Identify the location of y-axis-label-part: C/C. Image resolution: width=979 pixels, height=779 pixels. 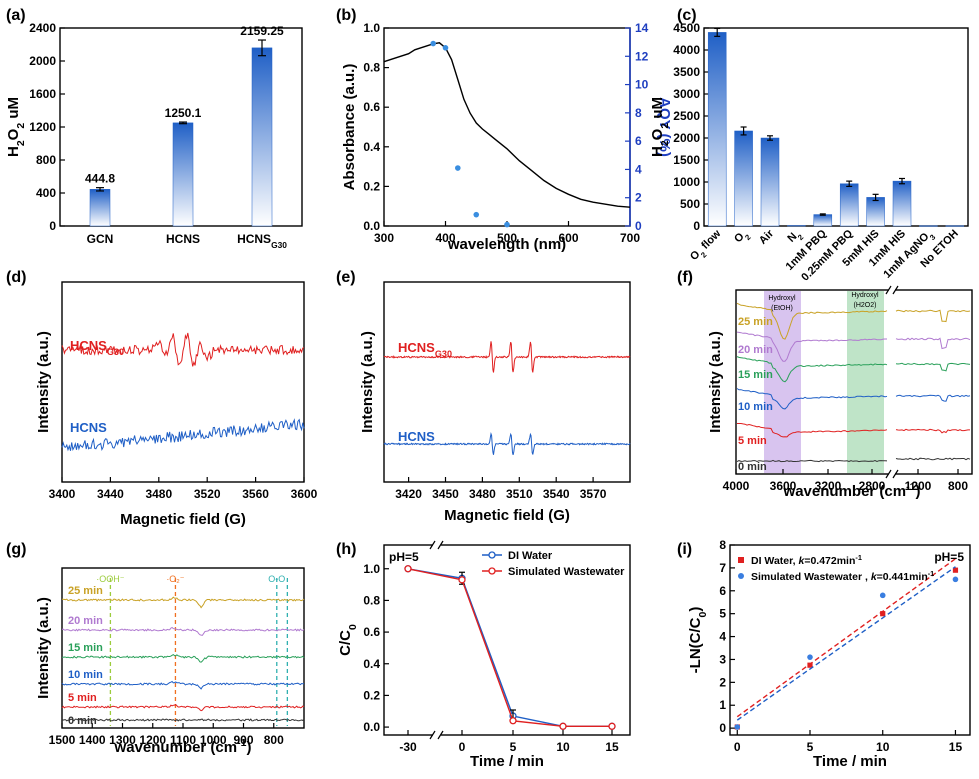
(345, 643).